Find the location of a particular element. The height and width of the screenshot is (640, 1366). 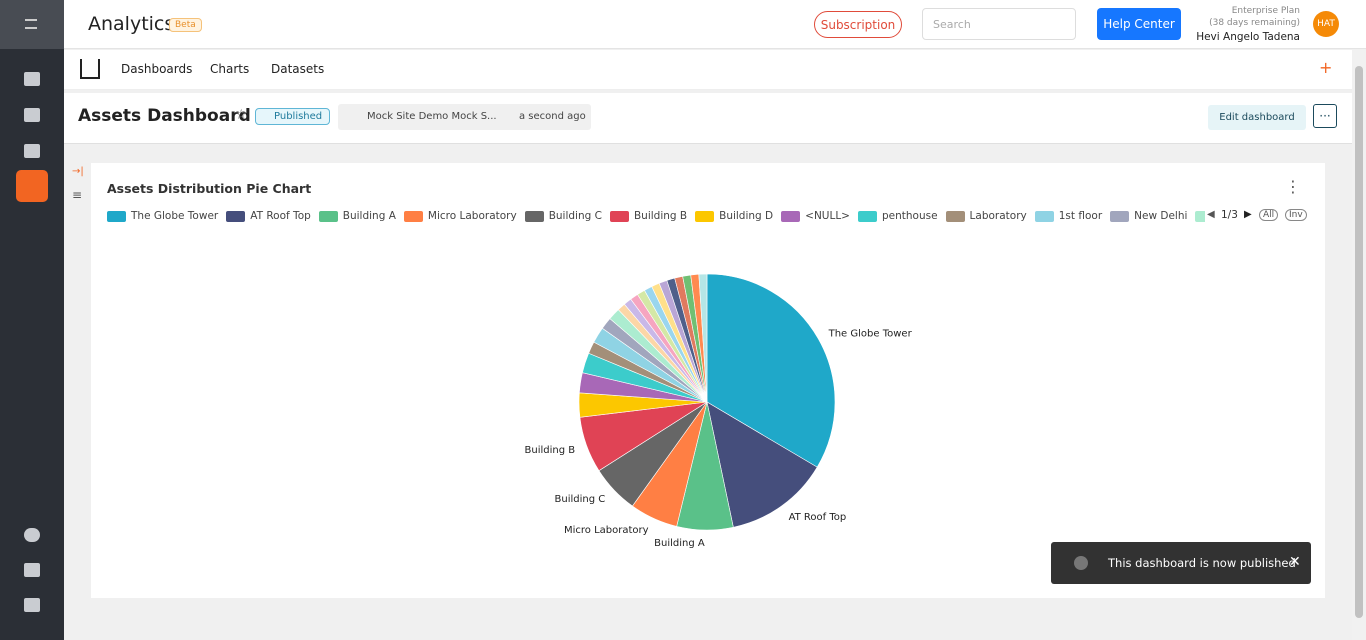

nav-icon-active is located at coordinates (32, 186).